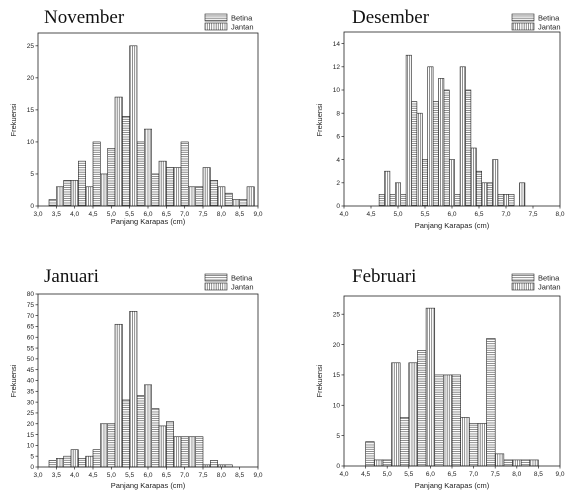 The image size is (568, 490). Describe the element at coordinates (338, 183) in the screenshot. I see `y-tick-label: 2` at that location.